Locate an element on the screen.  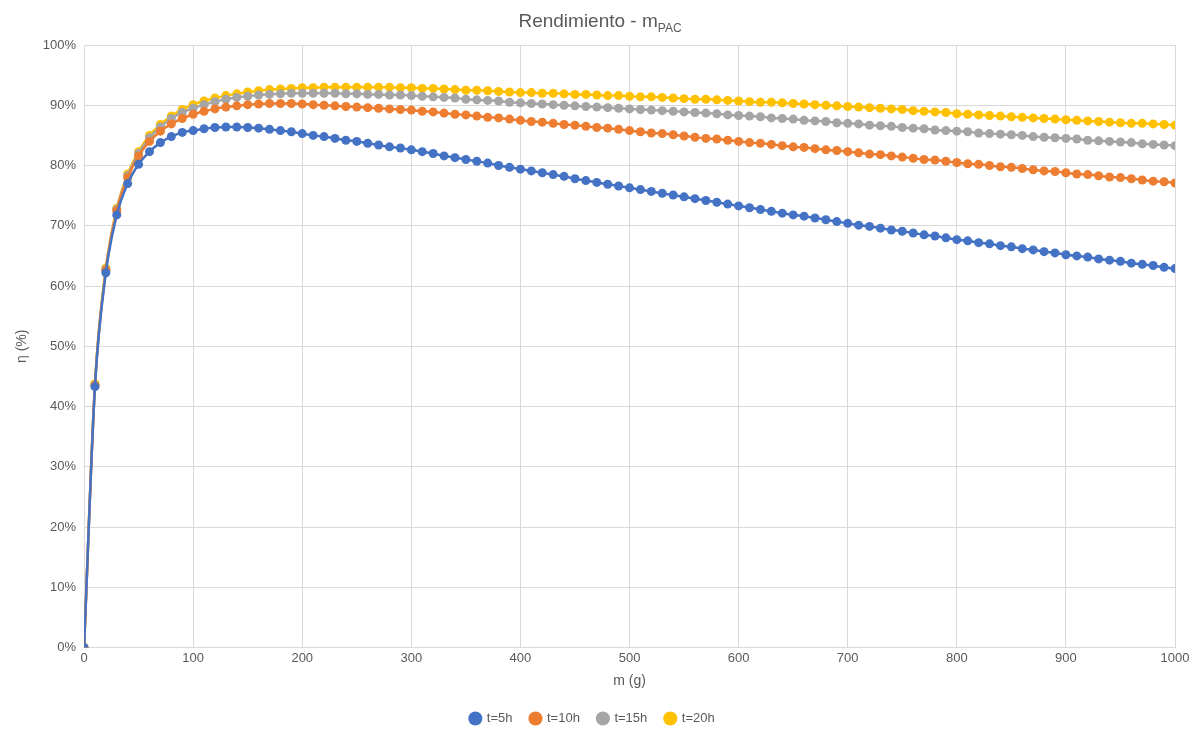
y-axis-title: η (%) is located at coordinates (21, 346).